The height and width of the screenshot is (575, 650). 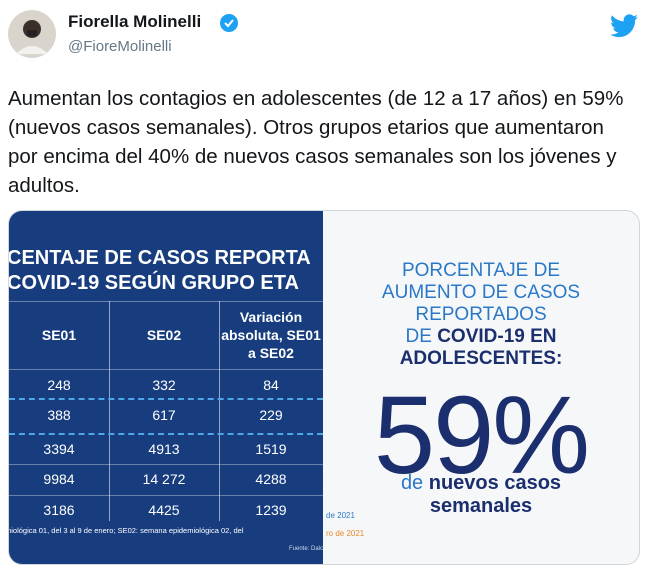 What do you see at coordinates (271, 415) in the screenshot?
I see `table-cell: 229` at bounding box center [271, 415].